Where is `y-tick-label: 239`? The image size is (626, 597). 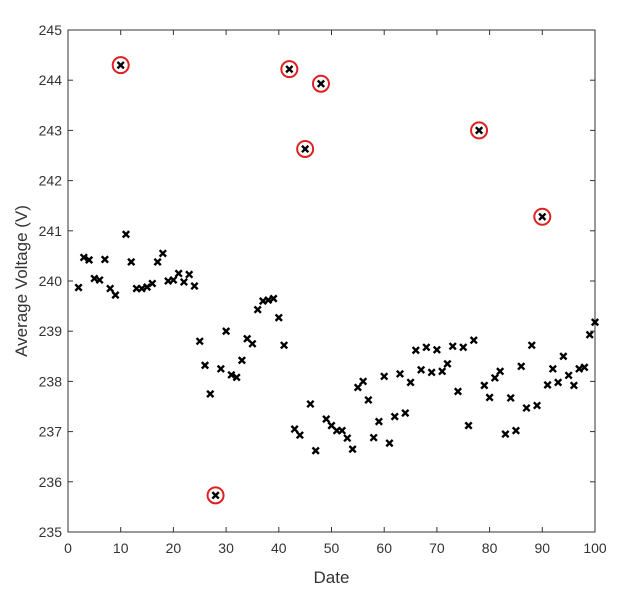
y-tick-label: 239 is located at coordinates (51, 331).